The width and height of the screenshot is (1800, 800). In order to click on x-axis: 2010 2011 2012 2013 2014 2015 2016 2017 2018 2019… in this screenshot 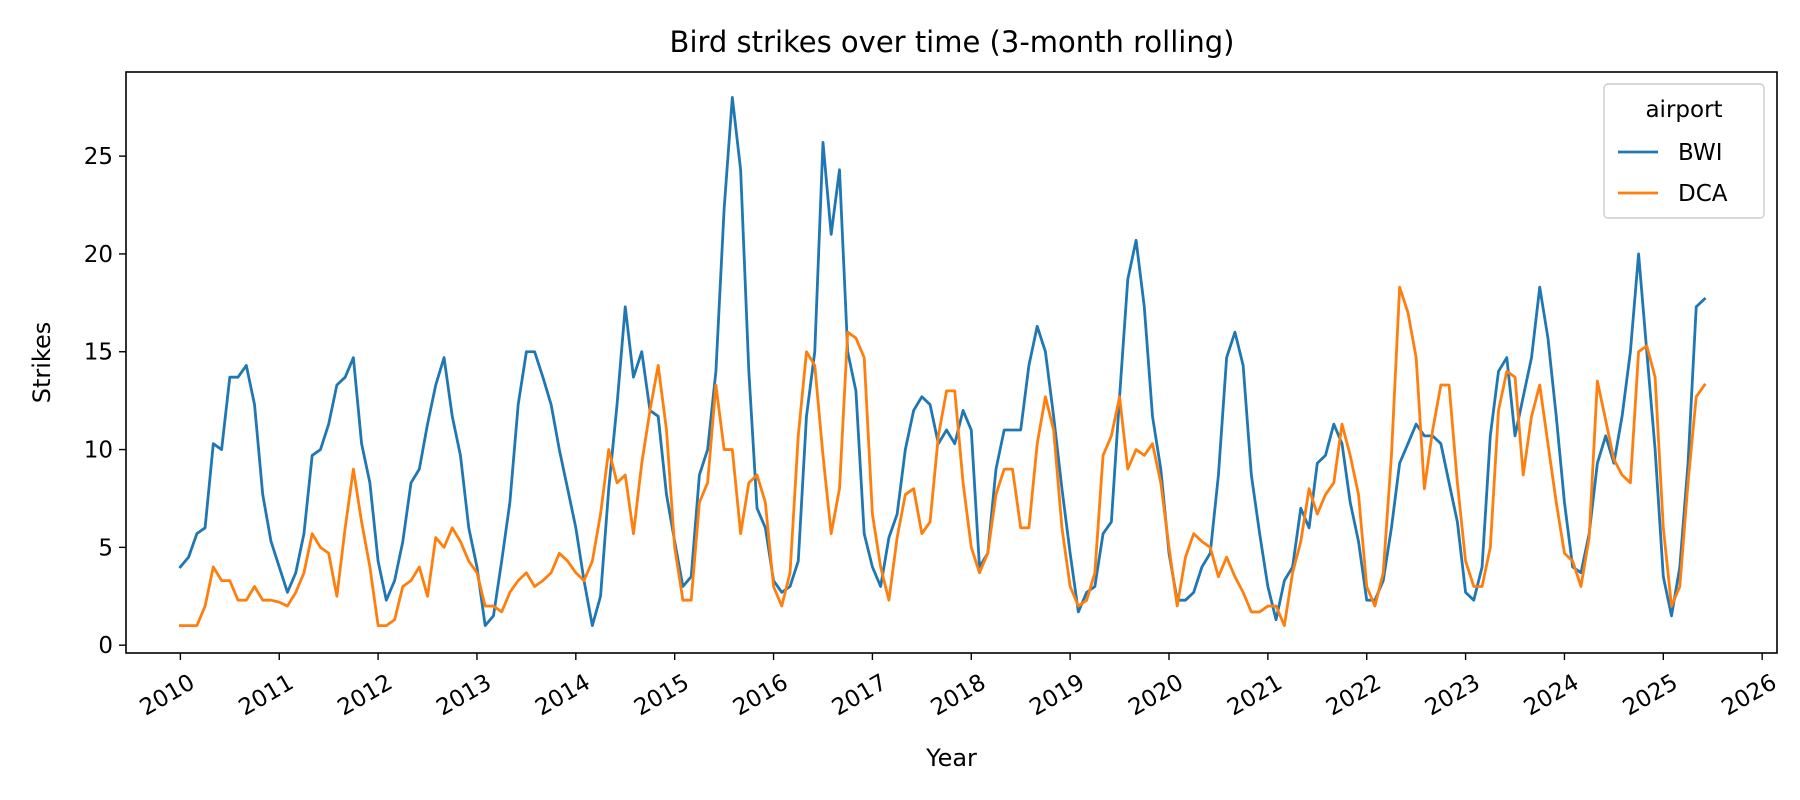, I will do `click(958, 687)`.